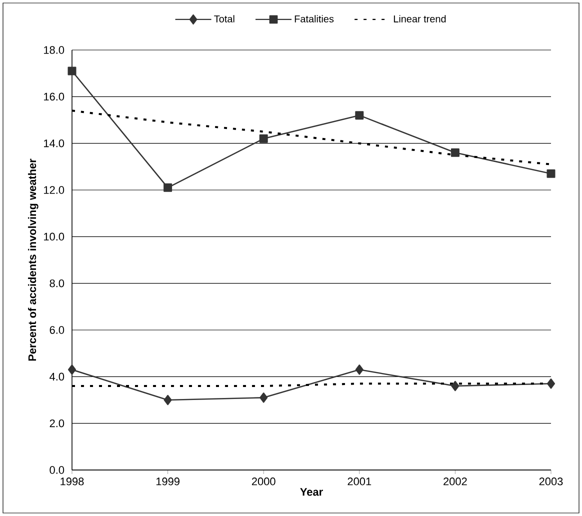 This screenshot has height=516, width=582. What do you see at coordinates (360, 482) in the screenshot?
I see `x-tick-label: 2001` at bounding box center [360, 482].